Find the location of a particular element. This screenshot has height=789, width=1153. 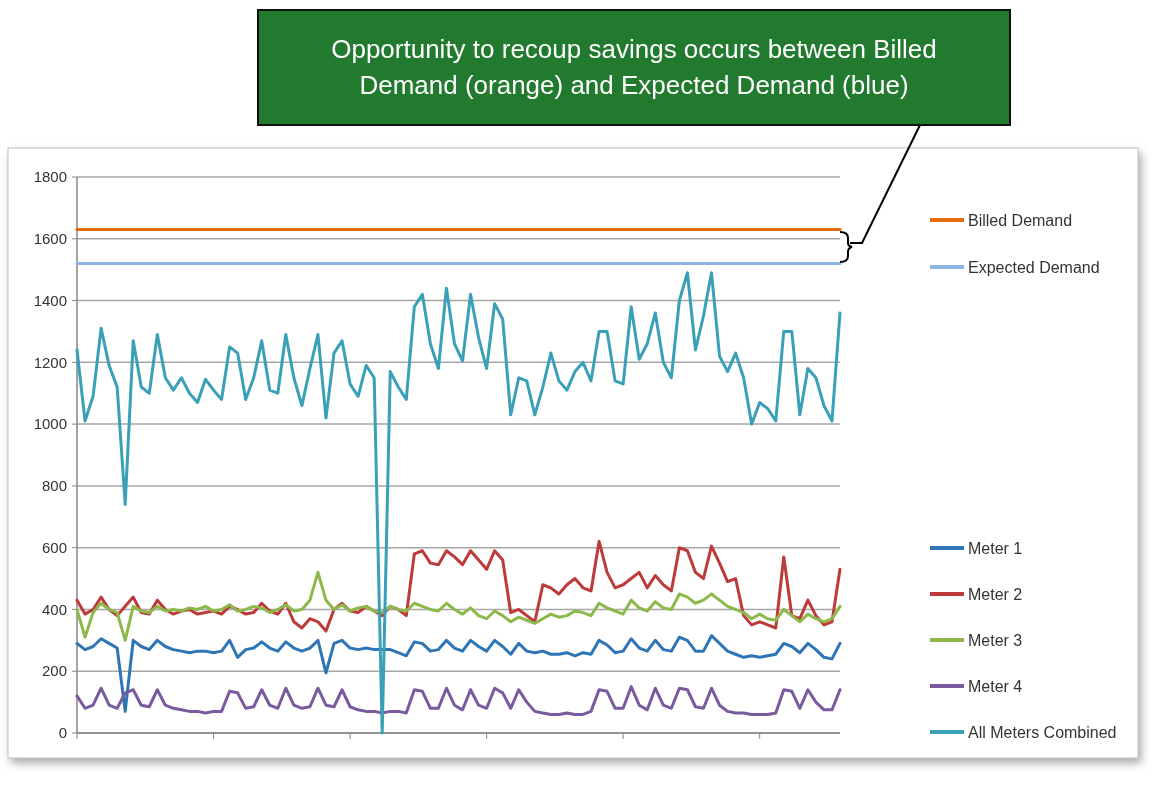

legend-label: Meter 1 is located at coordinates (995, 548).